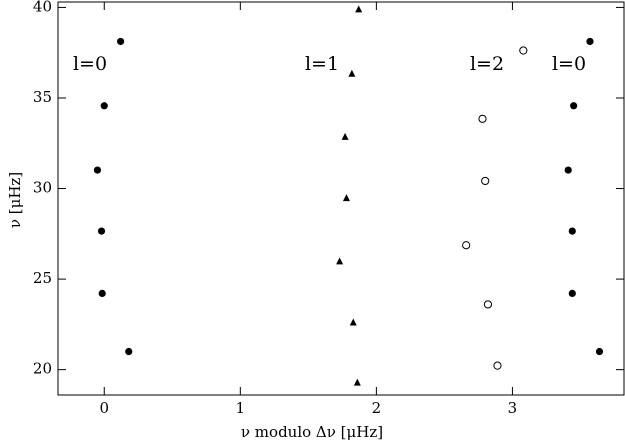 This screenshot has height=445, width=625. Describe the element at coordinates (513, 408) in the screenshot. I see `x-tick-label: 3` at that location.